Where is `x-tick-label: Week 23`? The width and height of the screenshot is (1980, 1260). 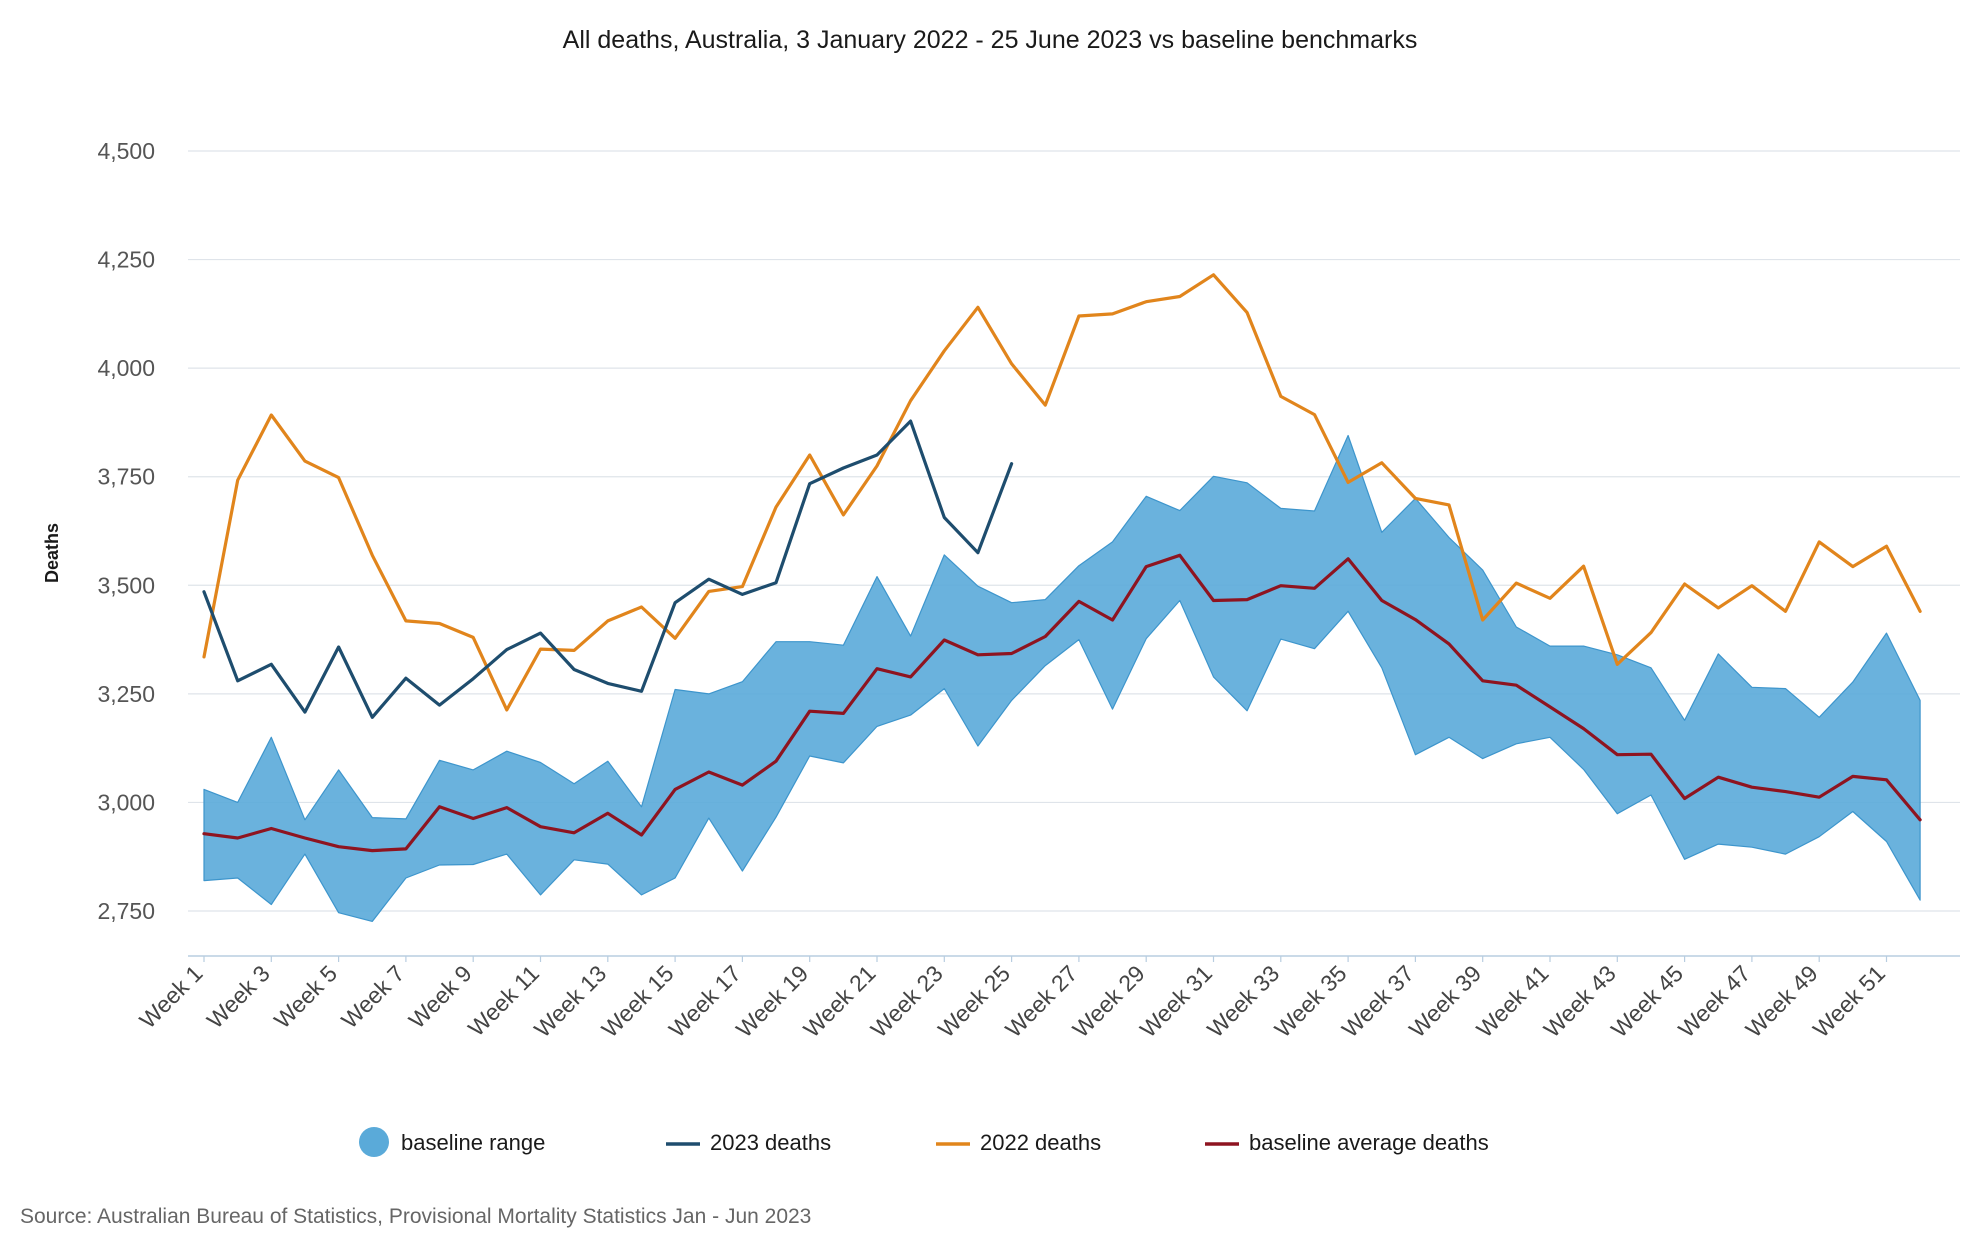
x-tick-label: Week 23 is located at coordinates (907, 1001).